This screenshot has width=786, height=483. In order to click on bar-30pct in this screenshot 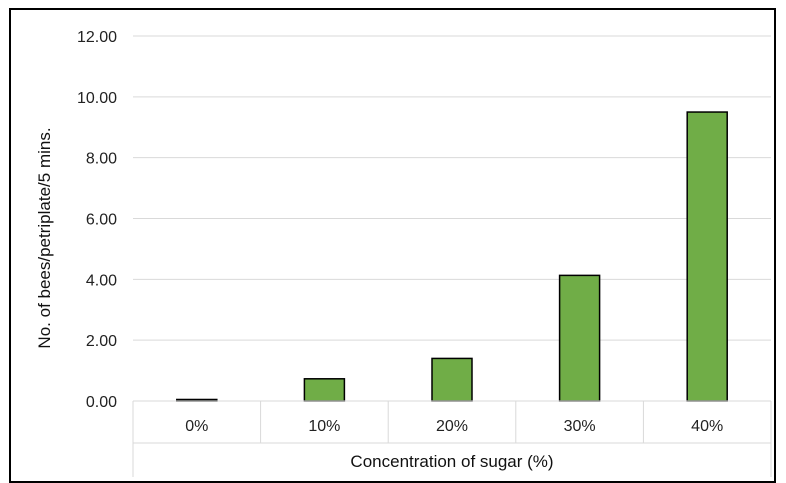, I will do `click(579, 338)`.